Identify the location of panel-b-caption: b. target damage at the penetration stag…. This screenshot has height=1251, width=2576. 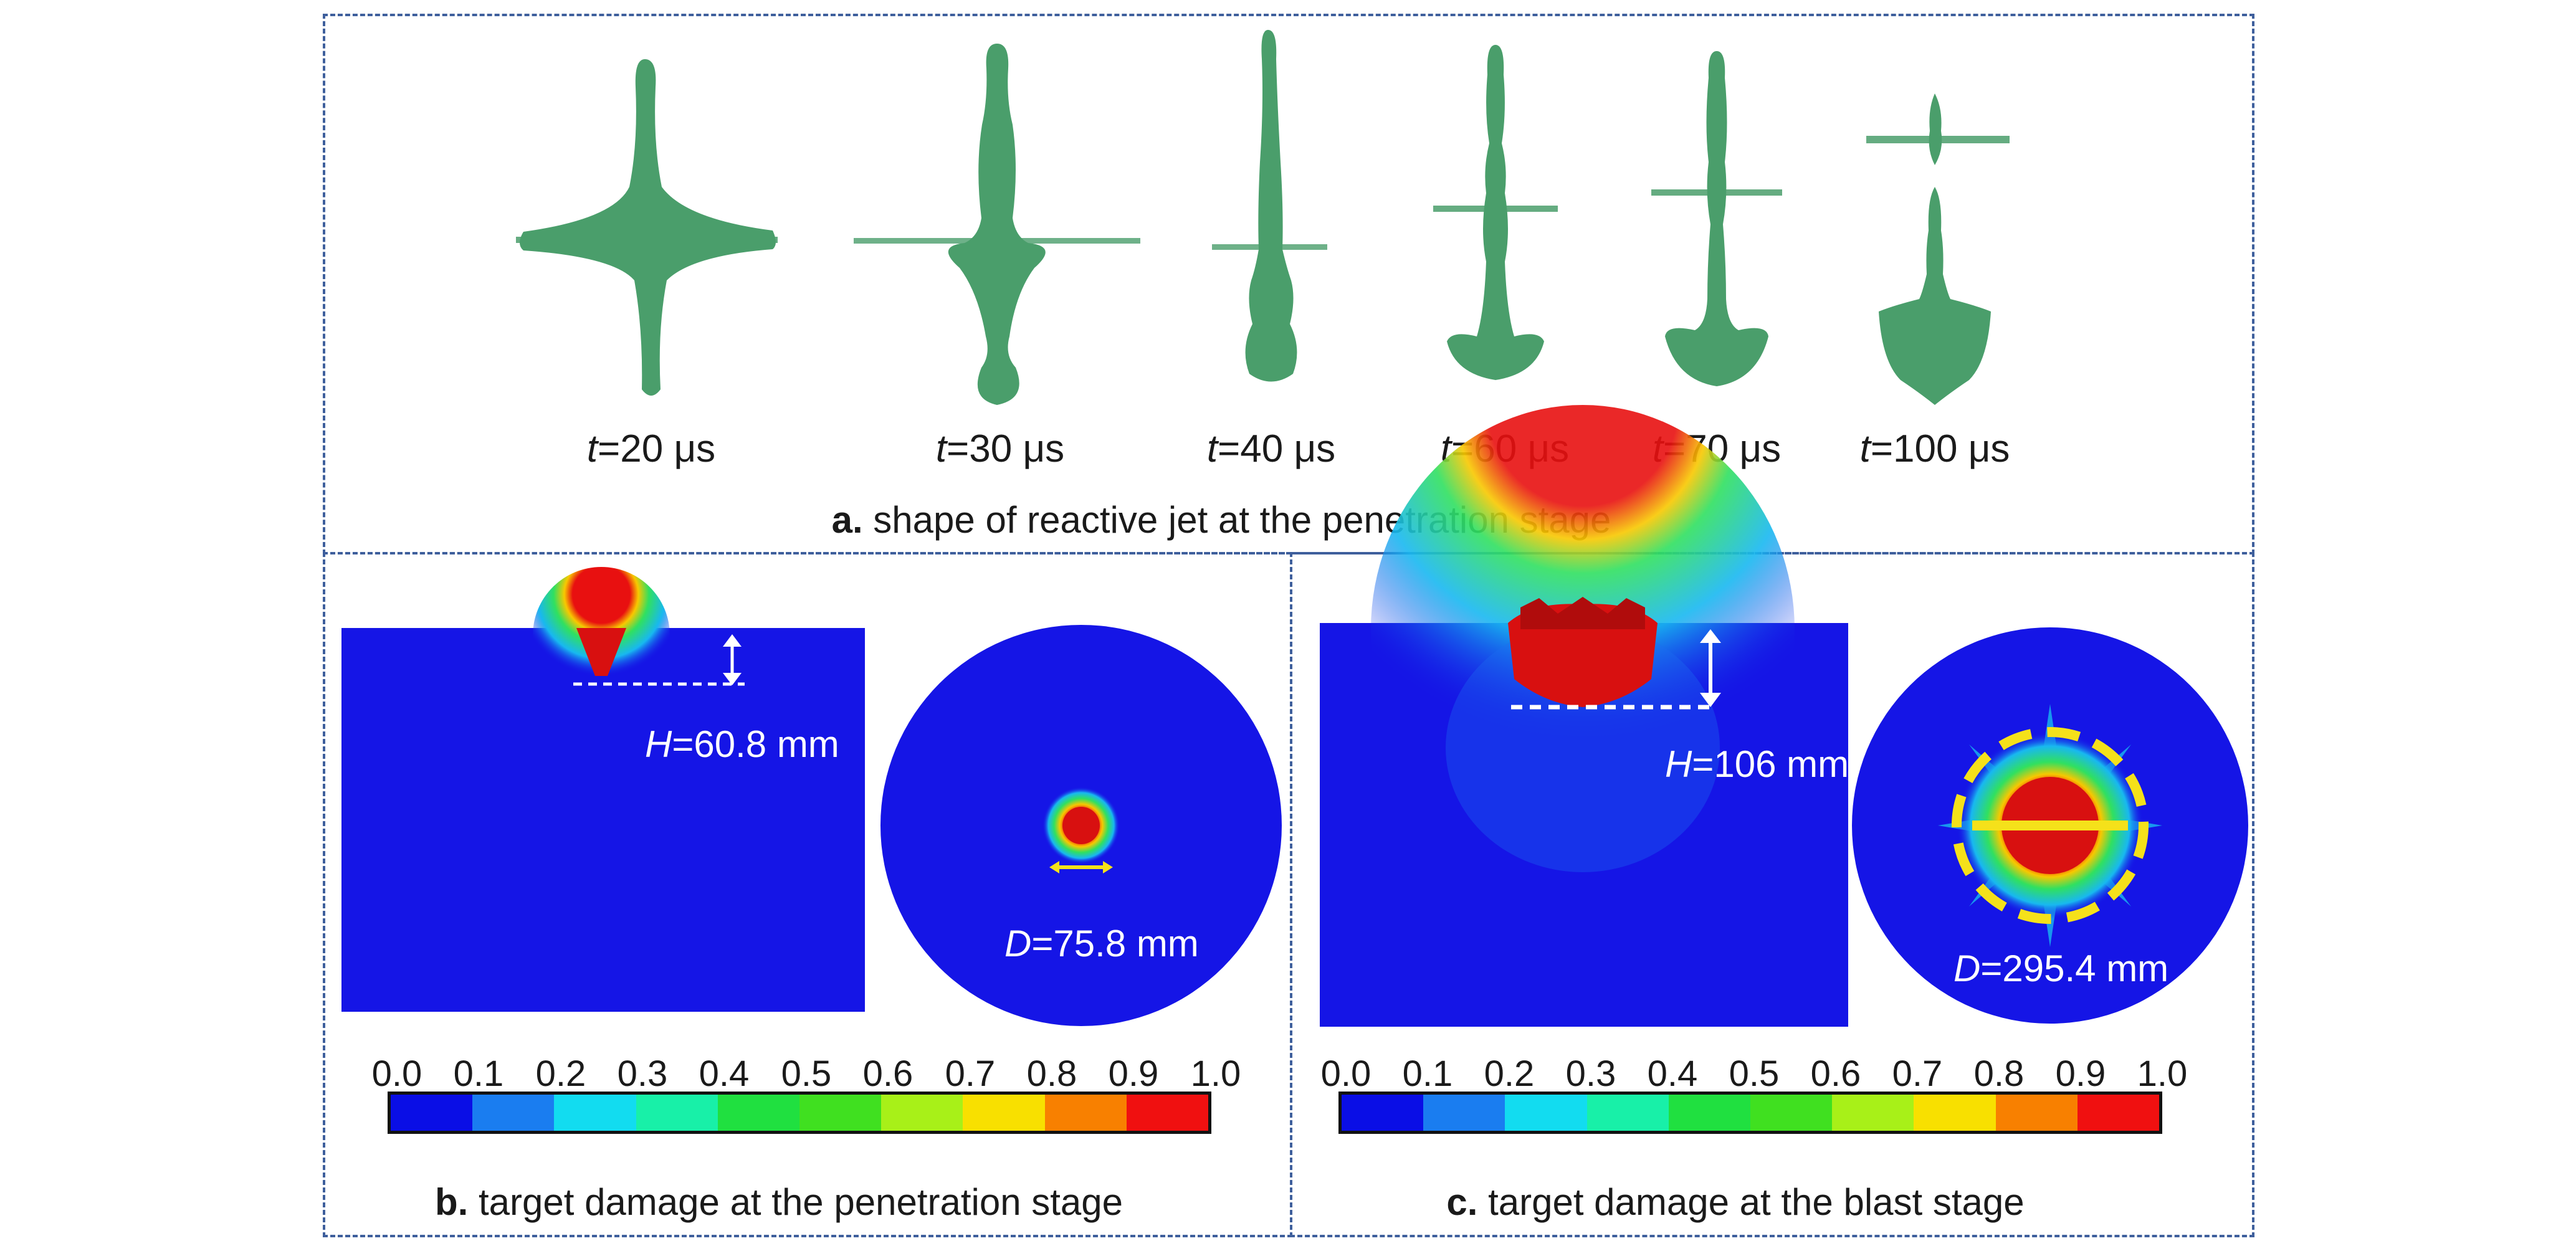
(778, 1202).